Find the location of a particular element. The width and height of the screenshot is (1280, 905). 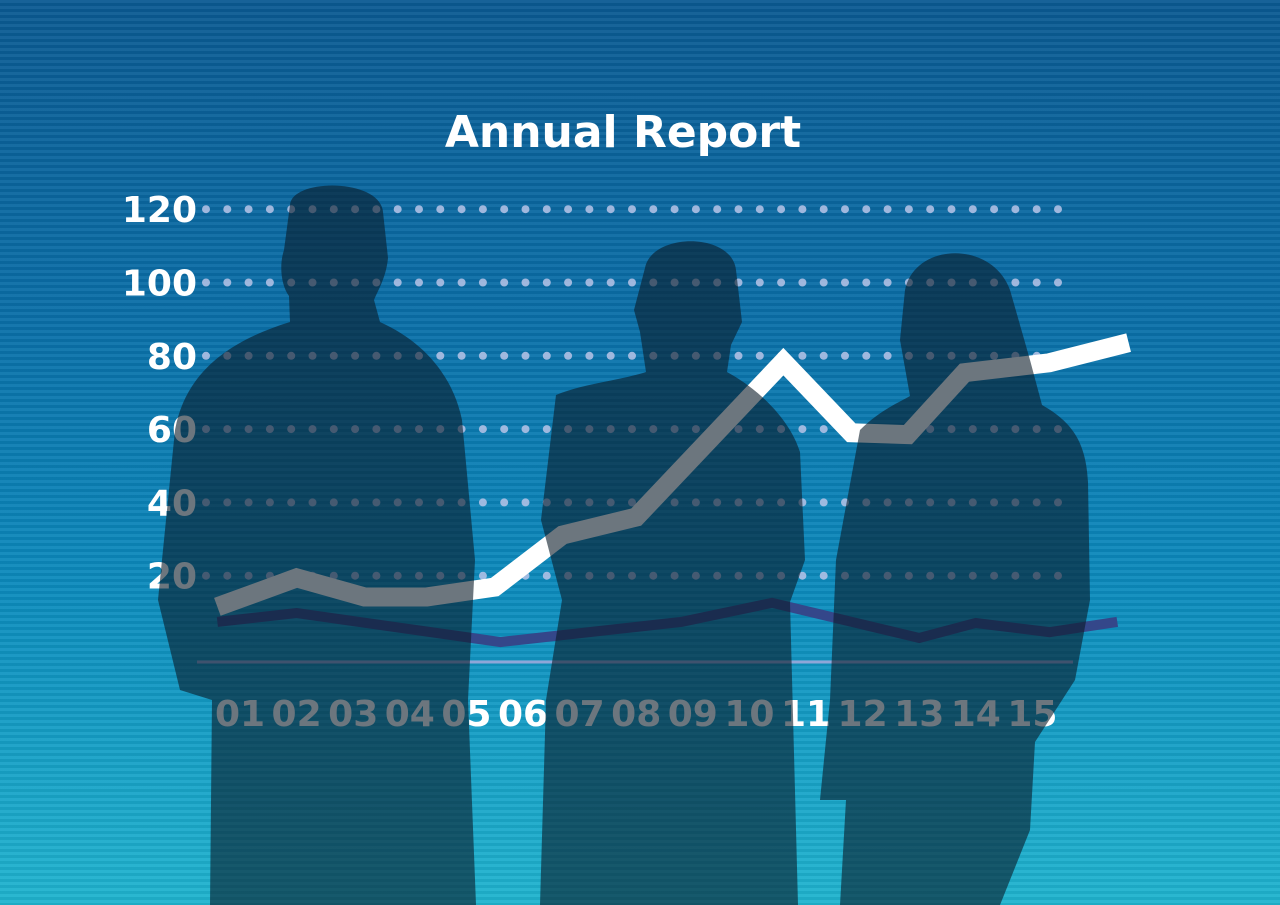

y-tick-label: 100 is located at coordinates (159, 284).